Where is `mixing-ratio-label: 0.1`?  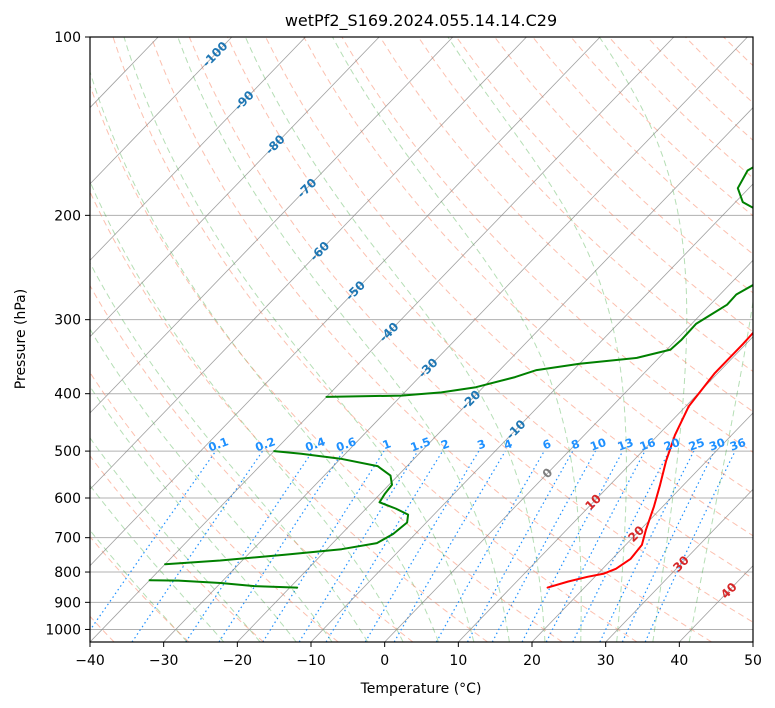
mixing-ratio-label: 0.1 is located at coordinates (218, 444).